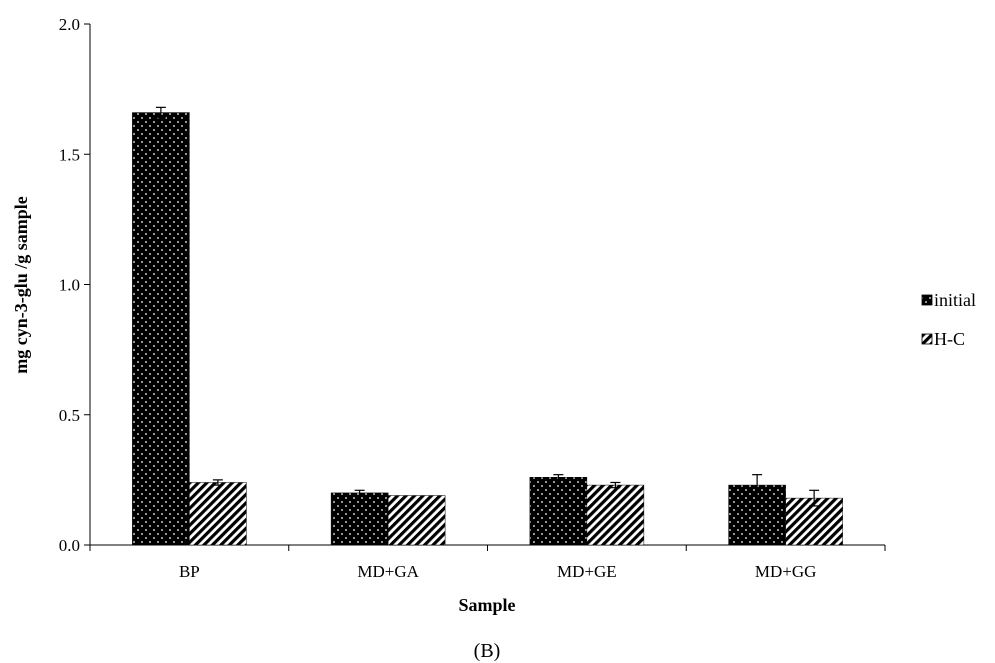 The height and width of the screenshot is (663, 995). What do you see at coordinates (757, 485) in the screenshot?
I see `bar-initial-md-gg-error-bar` at bounding box center [757, 485].